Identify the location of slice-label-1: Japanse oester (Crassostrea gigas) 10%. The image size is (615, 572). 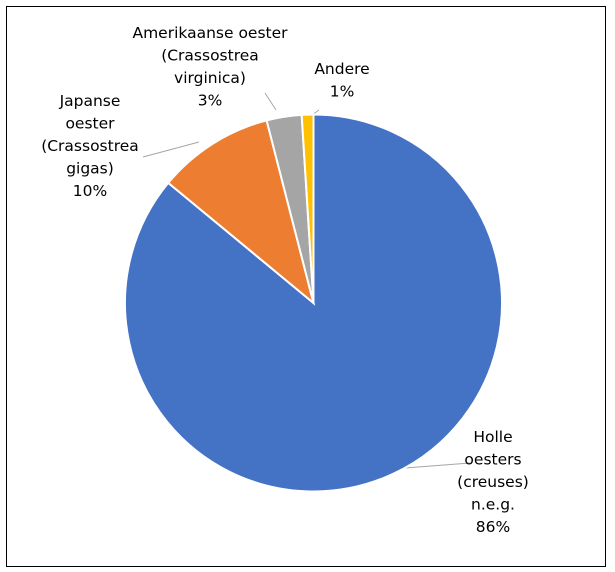
(90, 146).